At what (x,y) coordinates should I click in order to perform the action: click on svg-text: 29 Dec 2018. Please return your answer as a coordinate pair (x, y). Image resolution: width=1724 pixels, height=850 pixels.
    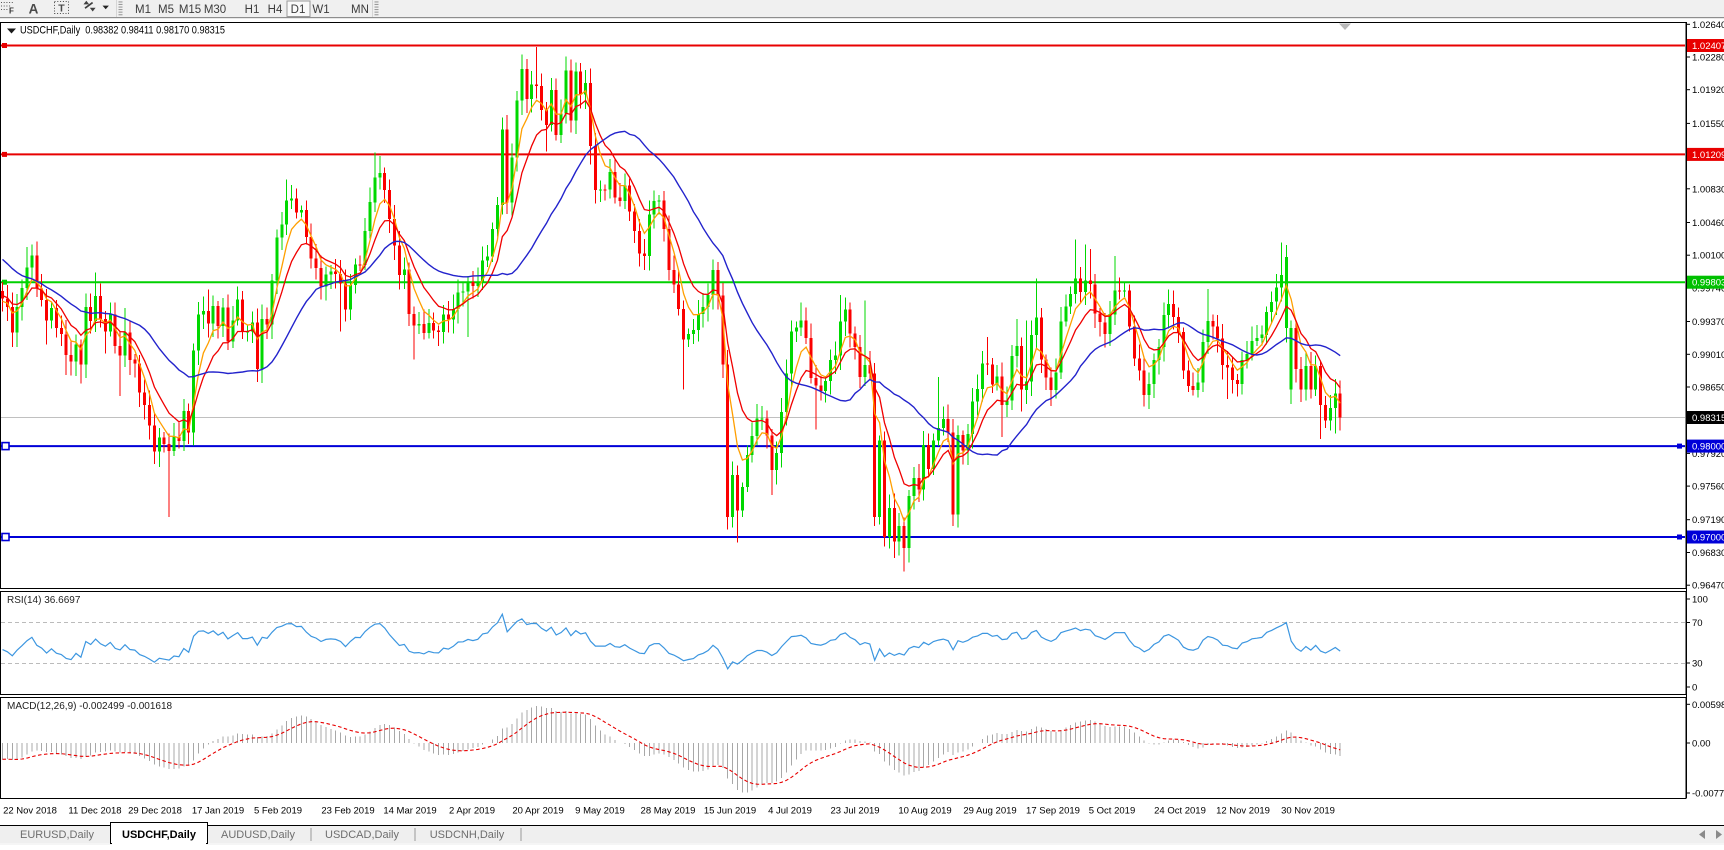
    Looking at the image, I should click on (155, 811).